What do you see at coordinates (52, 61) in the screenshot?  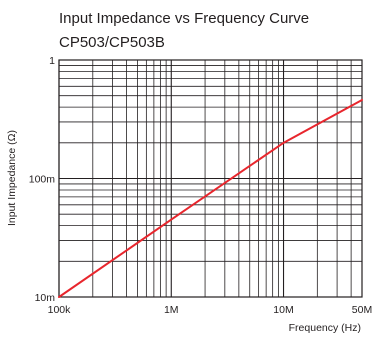 I see `y-tick-label: 1` at bounding box center [52, 61].